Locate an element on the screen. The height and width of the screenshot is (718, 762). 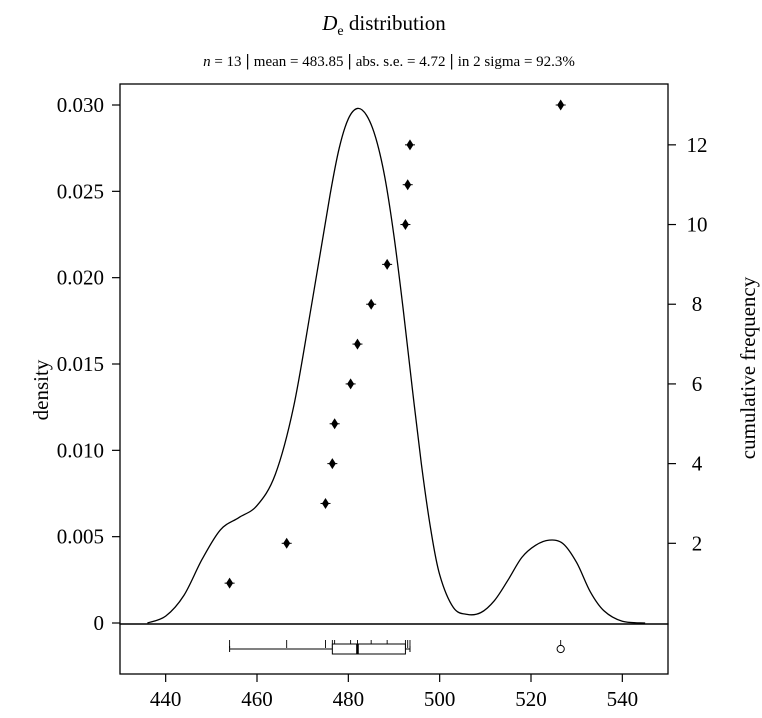
x-tick-label: 500 is located at coordinates (440, 699).